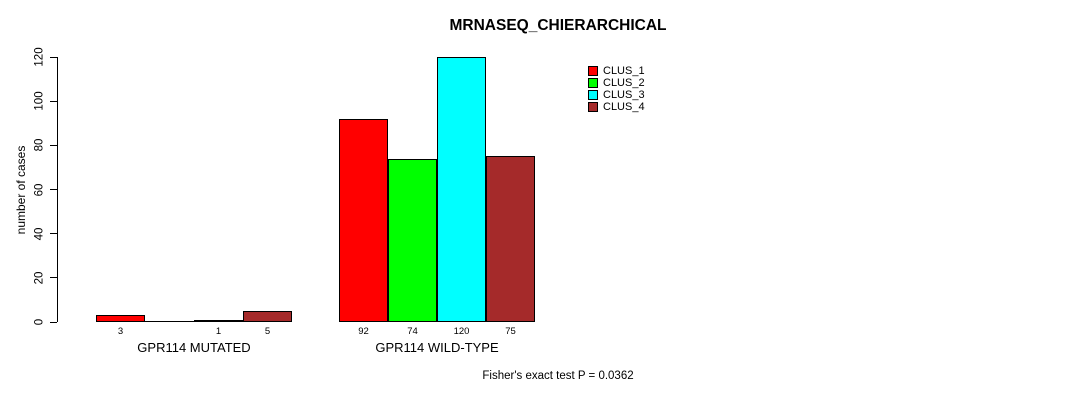  Describe the element at coordinates (558, 376) in the screenshot. I see `annotation-fisher-test: Fisher's exact test P = 0.0362` at that location.